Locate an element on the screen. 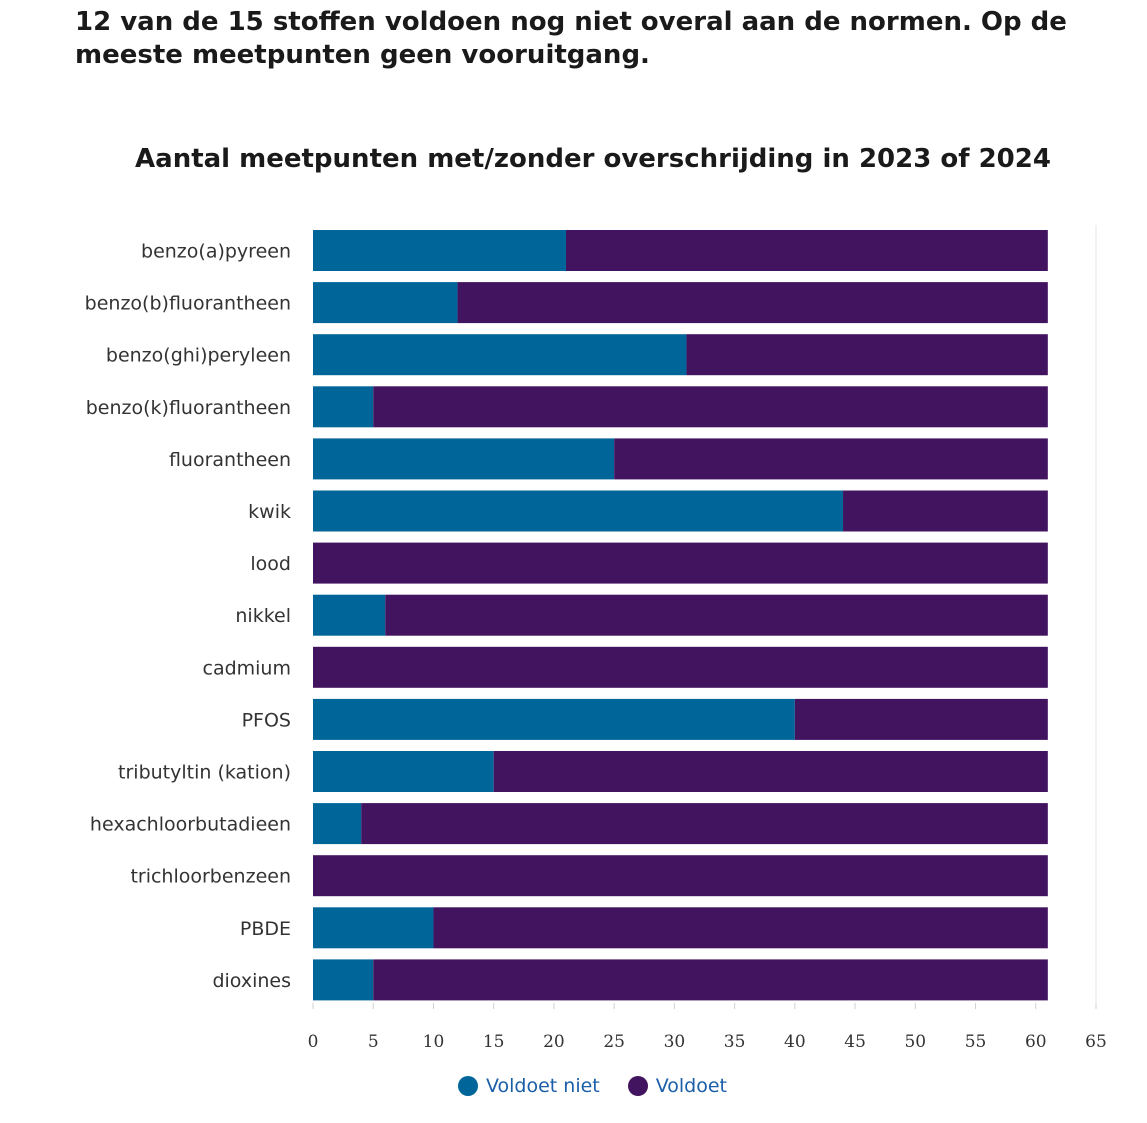 This screenshot has height=1123, width=1147. bar-voldoet-pfos is located at coordinates (921, 719).